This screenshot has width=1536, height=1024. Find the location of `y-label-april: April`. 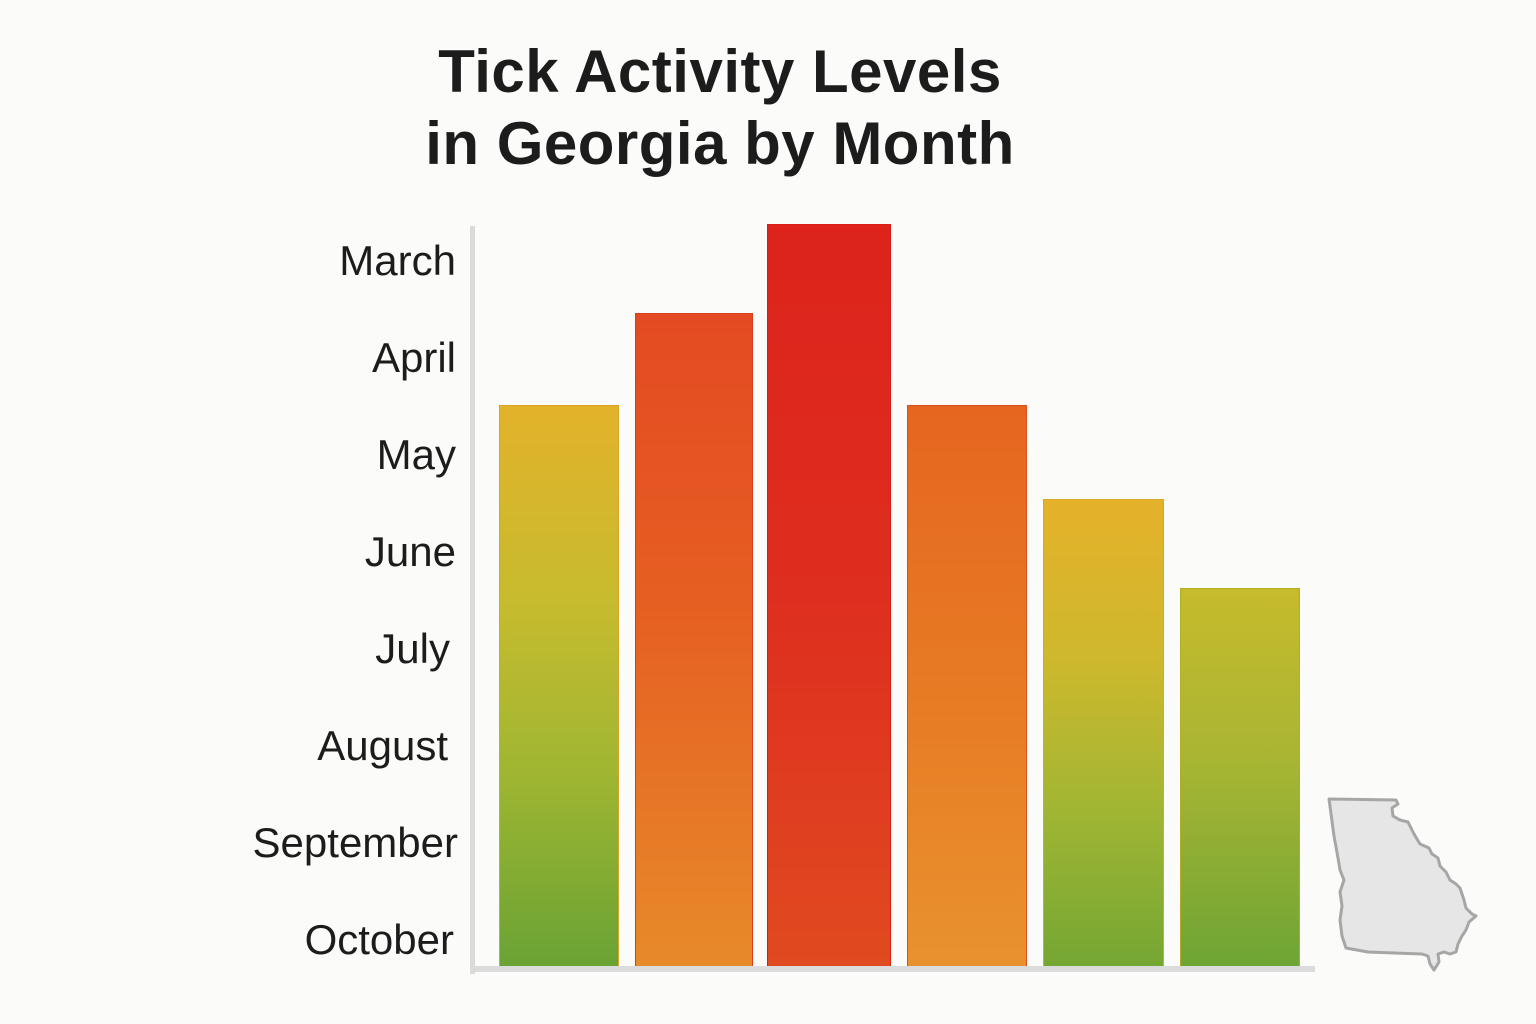

y-label-april: April is located at coordinates (413, 357).